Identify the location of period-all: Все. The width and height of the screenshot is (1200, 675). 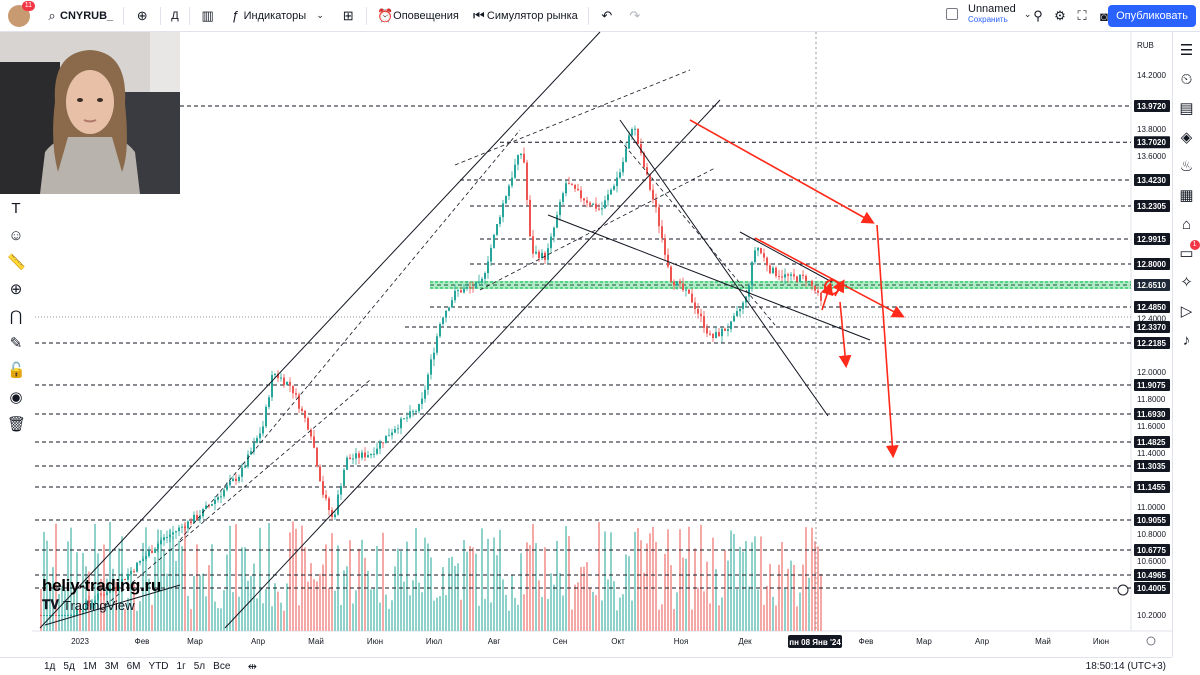
(222, 666).